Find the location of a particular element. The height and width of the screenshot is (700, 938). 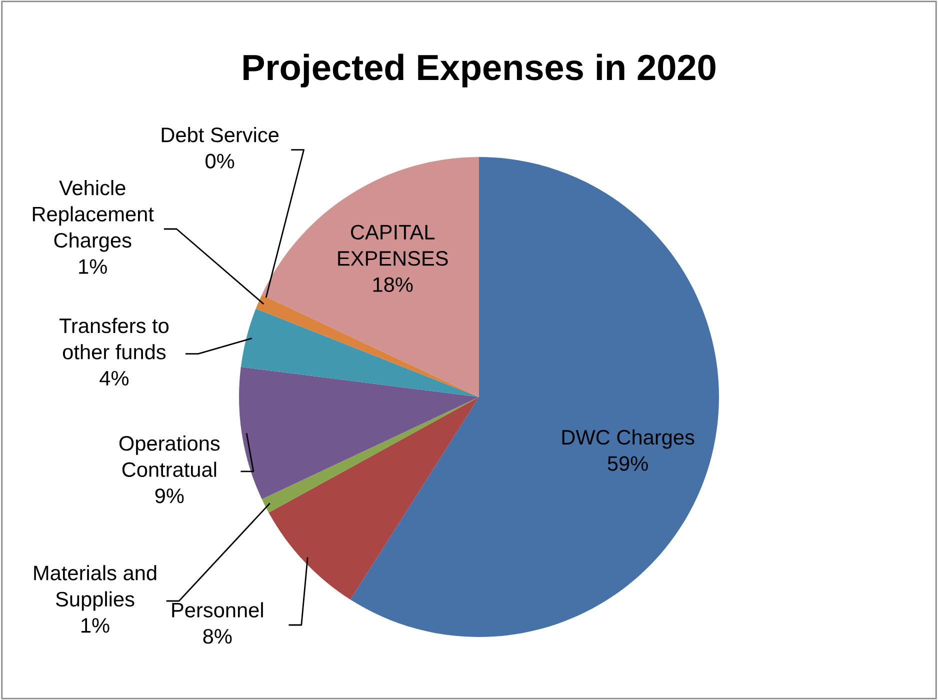

slice-label: Vehicle Replacement Charges is located at coordinates (93, 216).